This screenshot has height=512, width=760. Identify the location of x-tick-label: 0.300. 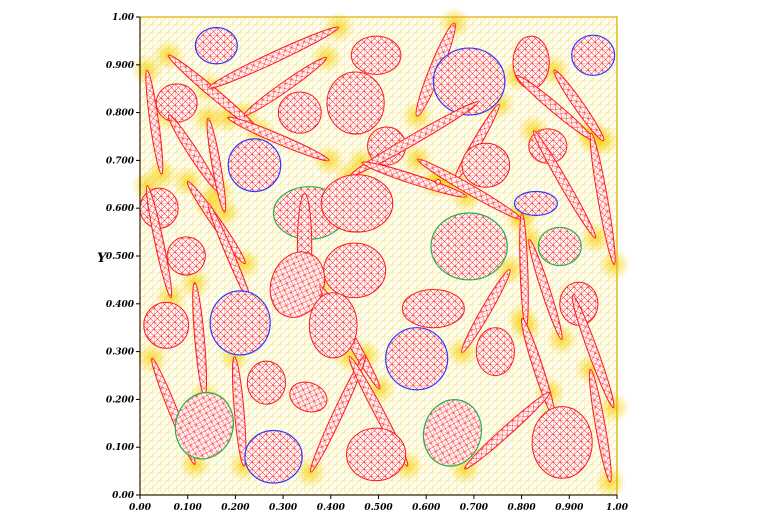
(283, 507).